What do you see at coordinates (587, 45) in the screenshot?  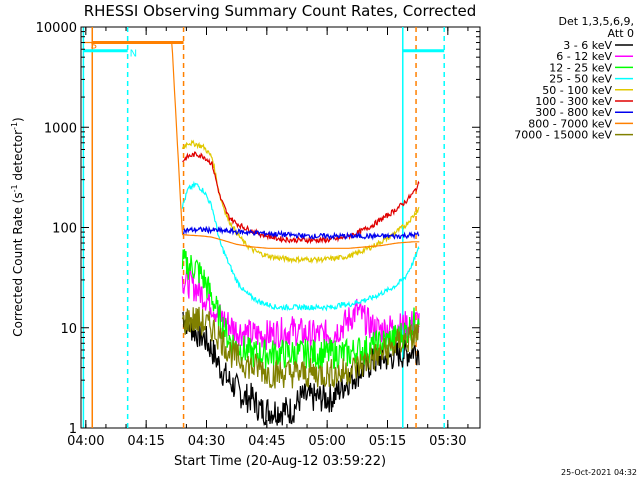 I see `legend-entry-label: 3 - 6 keV` at bounding box center [587, 45].